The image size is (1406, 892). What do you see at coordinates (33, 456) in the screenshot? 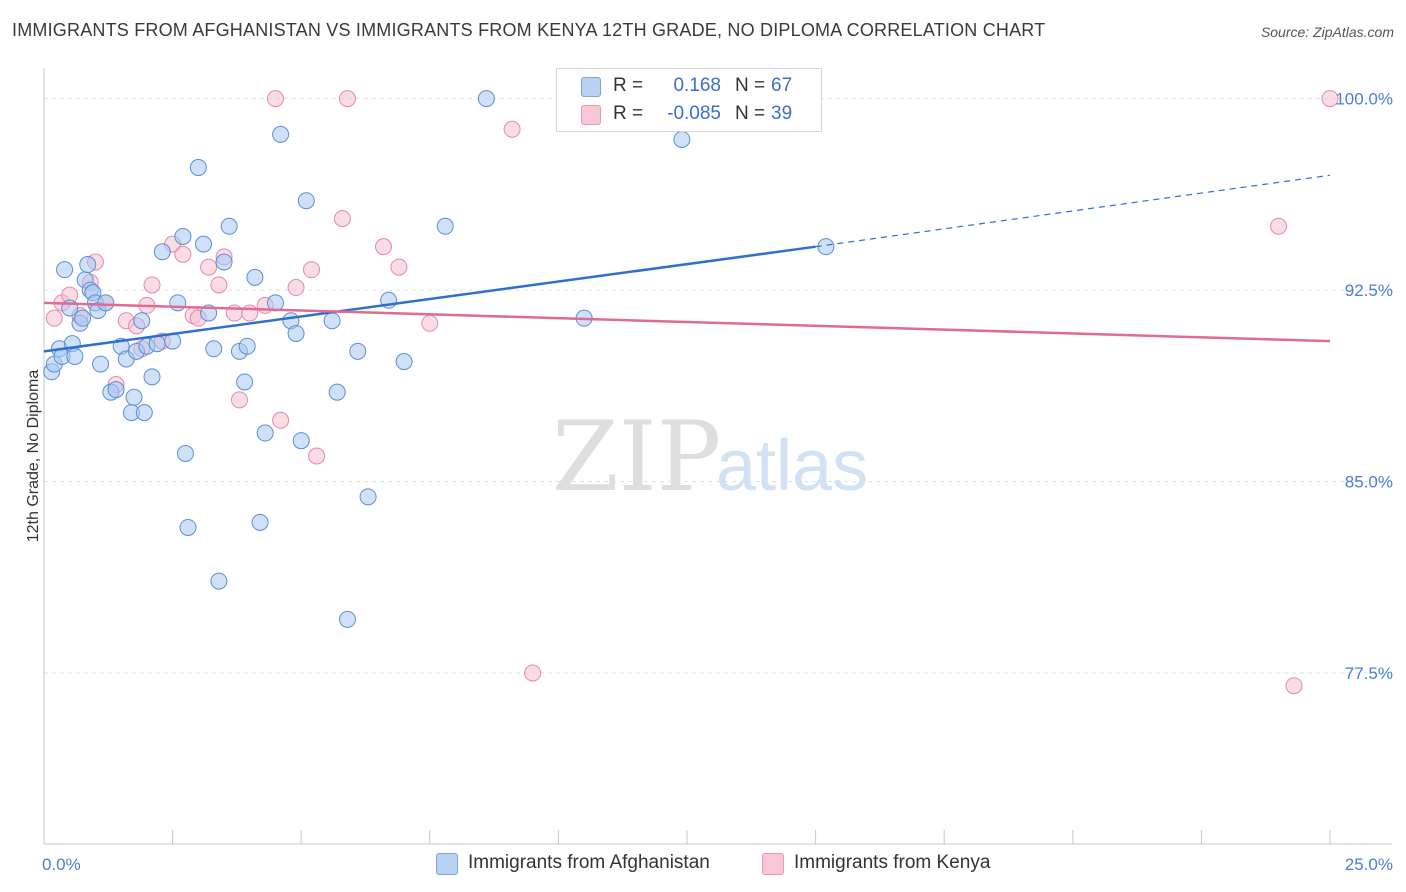
I see `y-axis-title: 12th Grade, No Diploma` at bounding box center [33, 456].